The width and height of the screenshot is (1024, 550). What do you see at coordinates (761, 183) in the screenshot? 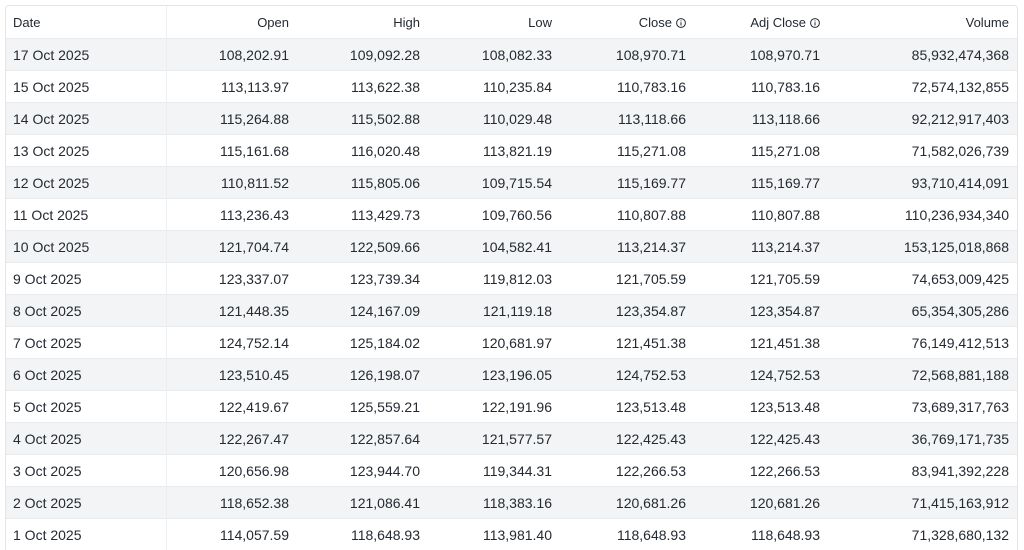
I see `cell-adj-close: 115,169.77` at bounding box center [761, 183].